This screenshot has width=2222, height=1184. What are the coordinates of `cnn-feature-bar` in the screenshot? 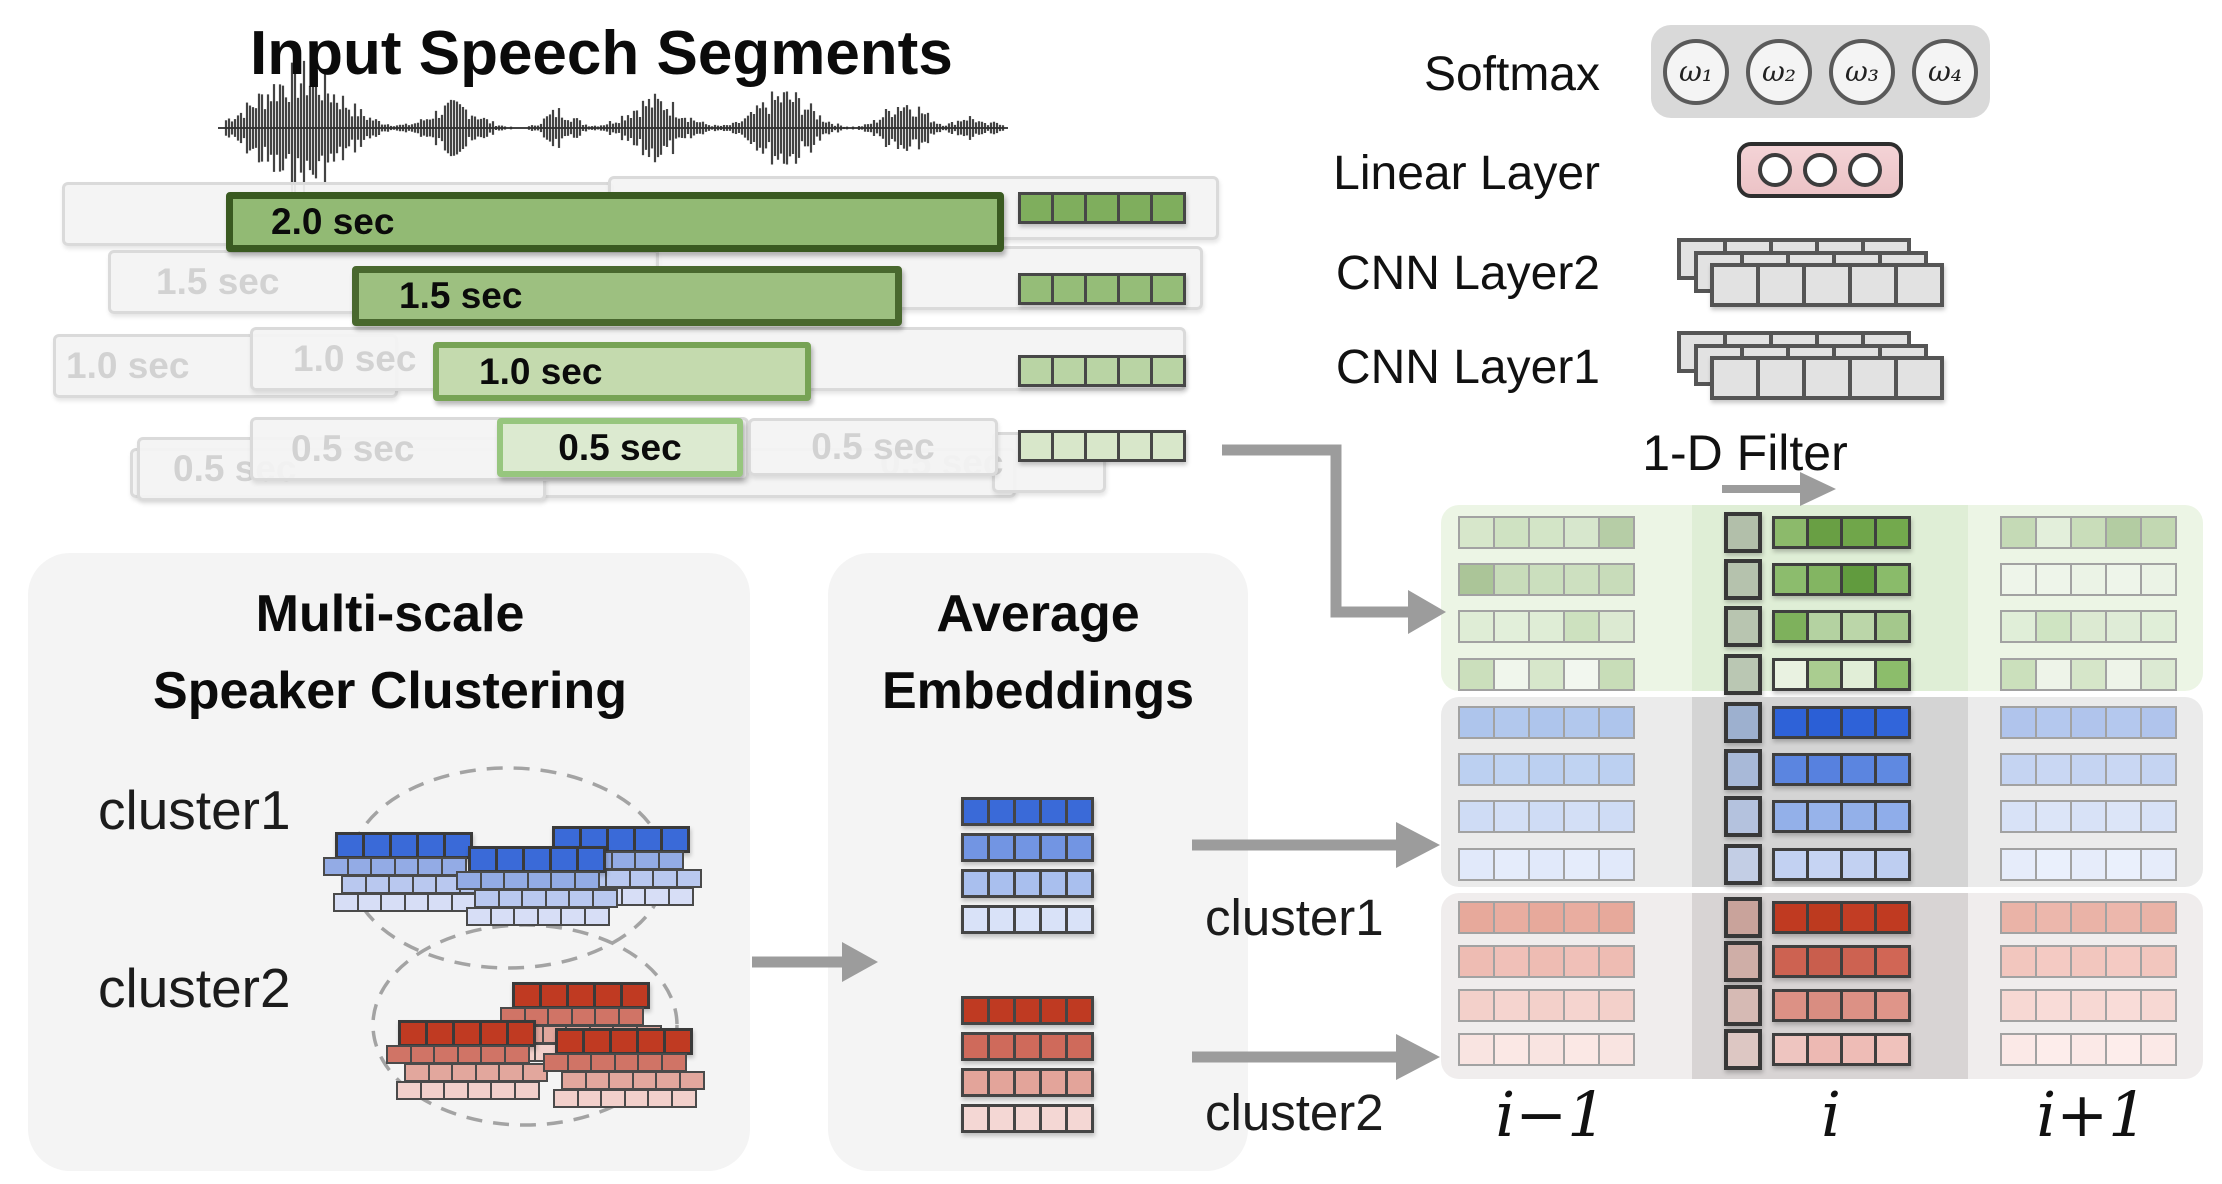 It's located at (1827, 378).